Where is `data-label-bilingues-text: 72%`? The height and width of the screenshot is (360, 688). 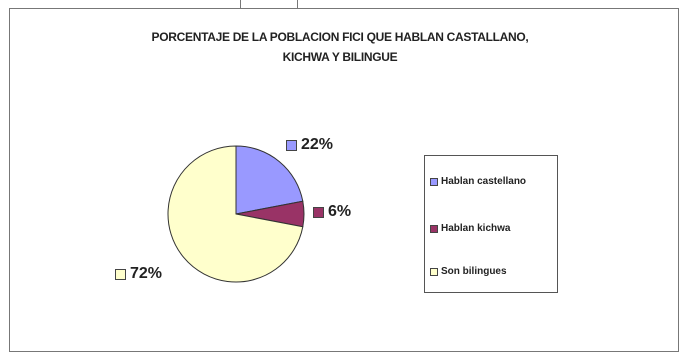
data-label-bilingues-text: 72% is located at coordinates (146, 273).